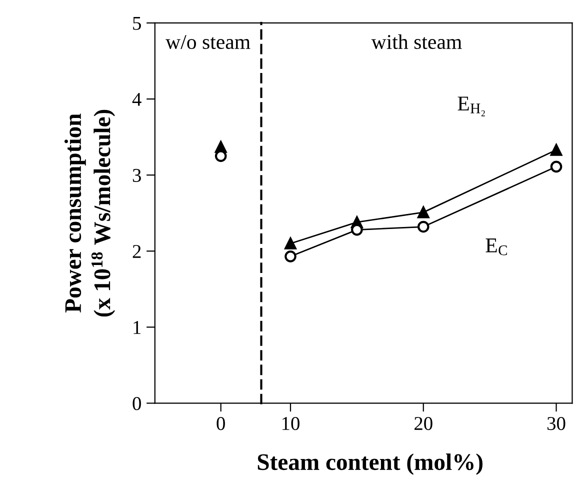  Describe the element at coordinates (137, 99) in the screenshot. I see `y-tick-label: 4` at that location.